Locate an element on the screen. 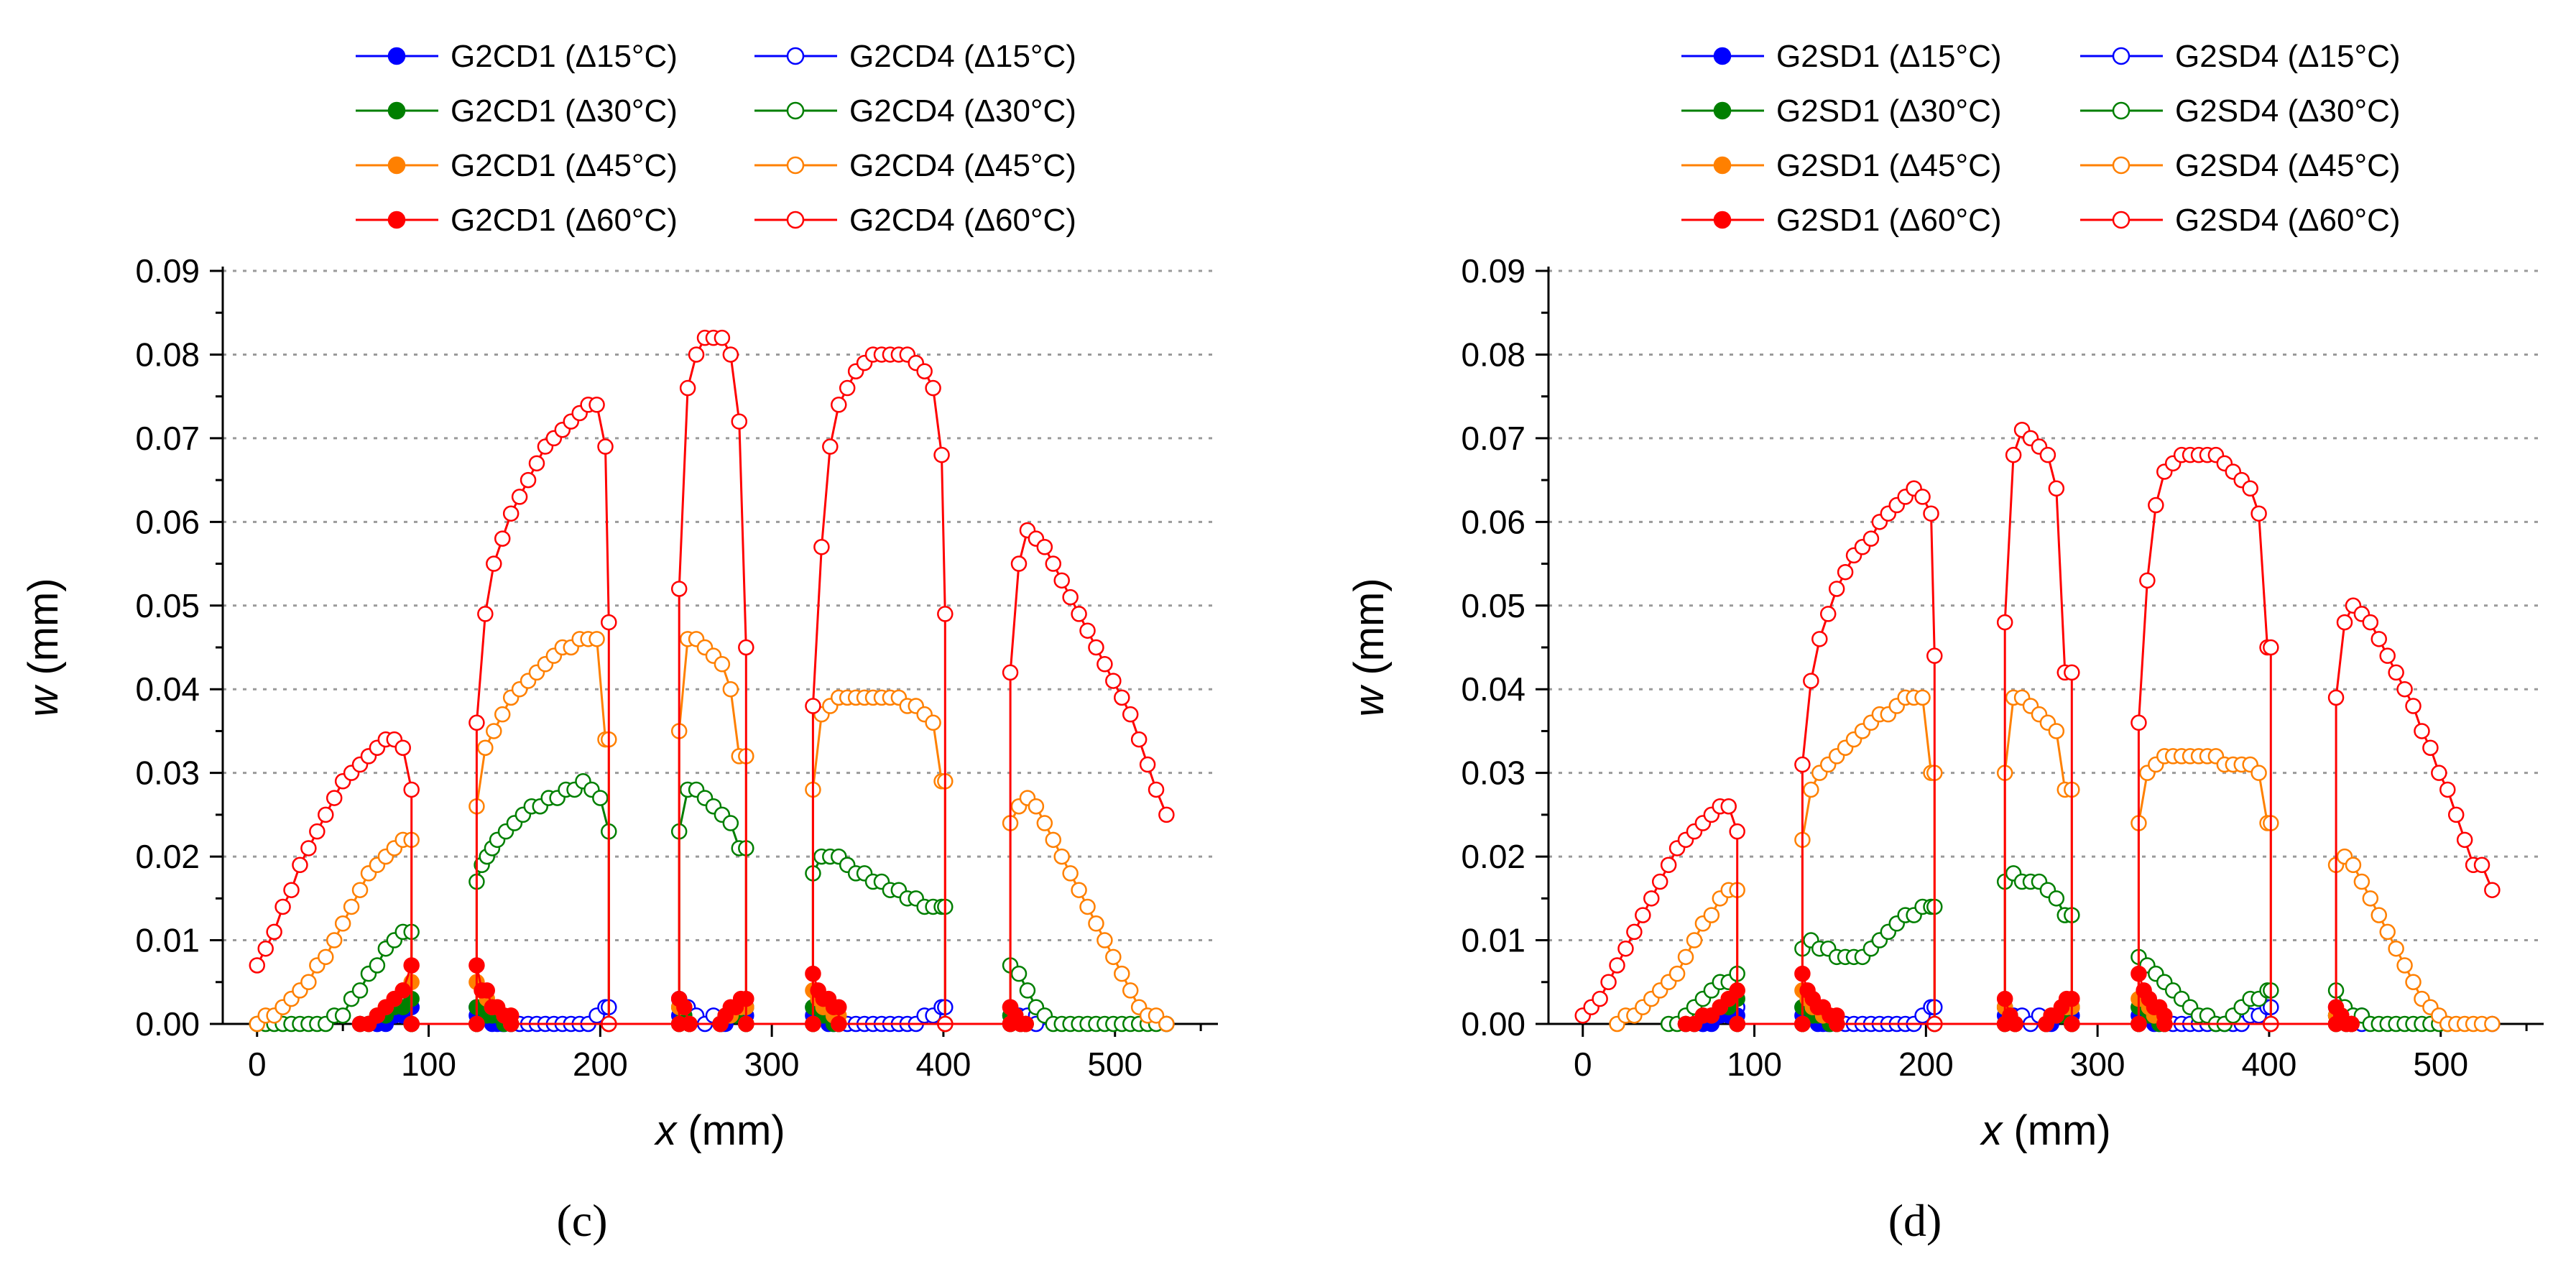  legend-label: G2SD4 (Δ30°C) is located at coordinates (2288, 111).